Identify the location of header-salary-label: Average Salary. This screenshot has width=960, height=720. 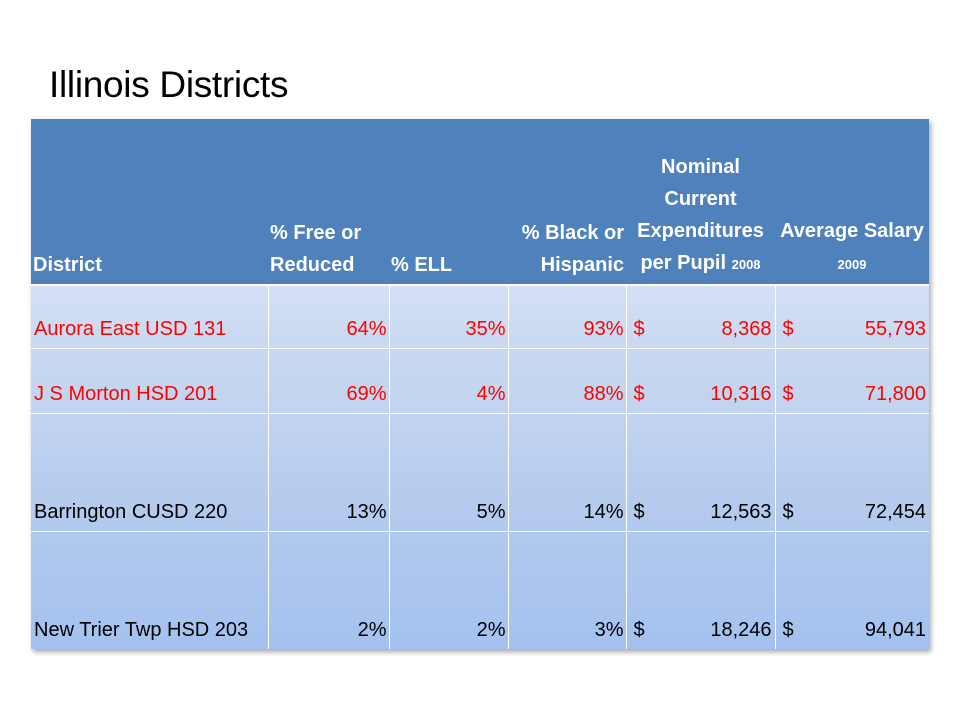
(852, 231).